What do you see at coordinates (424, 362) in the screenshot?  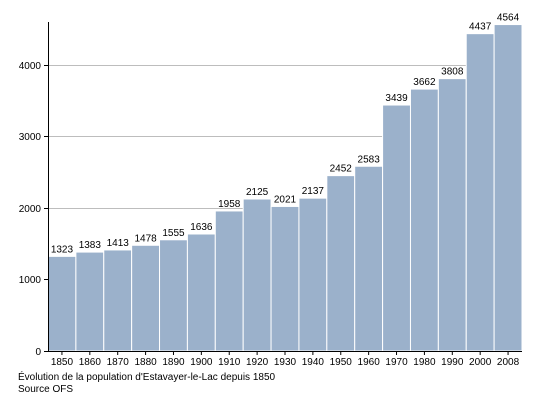 I see `x-tick-label: 1980` at bounding box center [424, 362].